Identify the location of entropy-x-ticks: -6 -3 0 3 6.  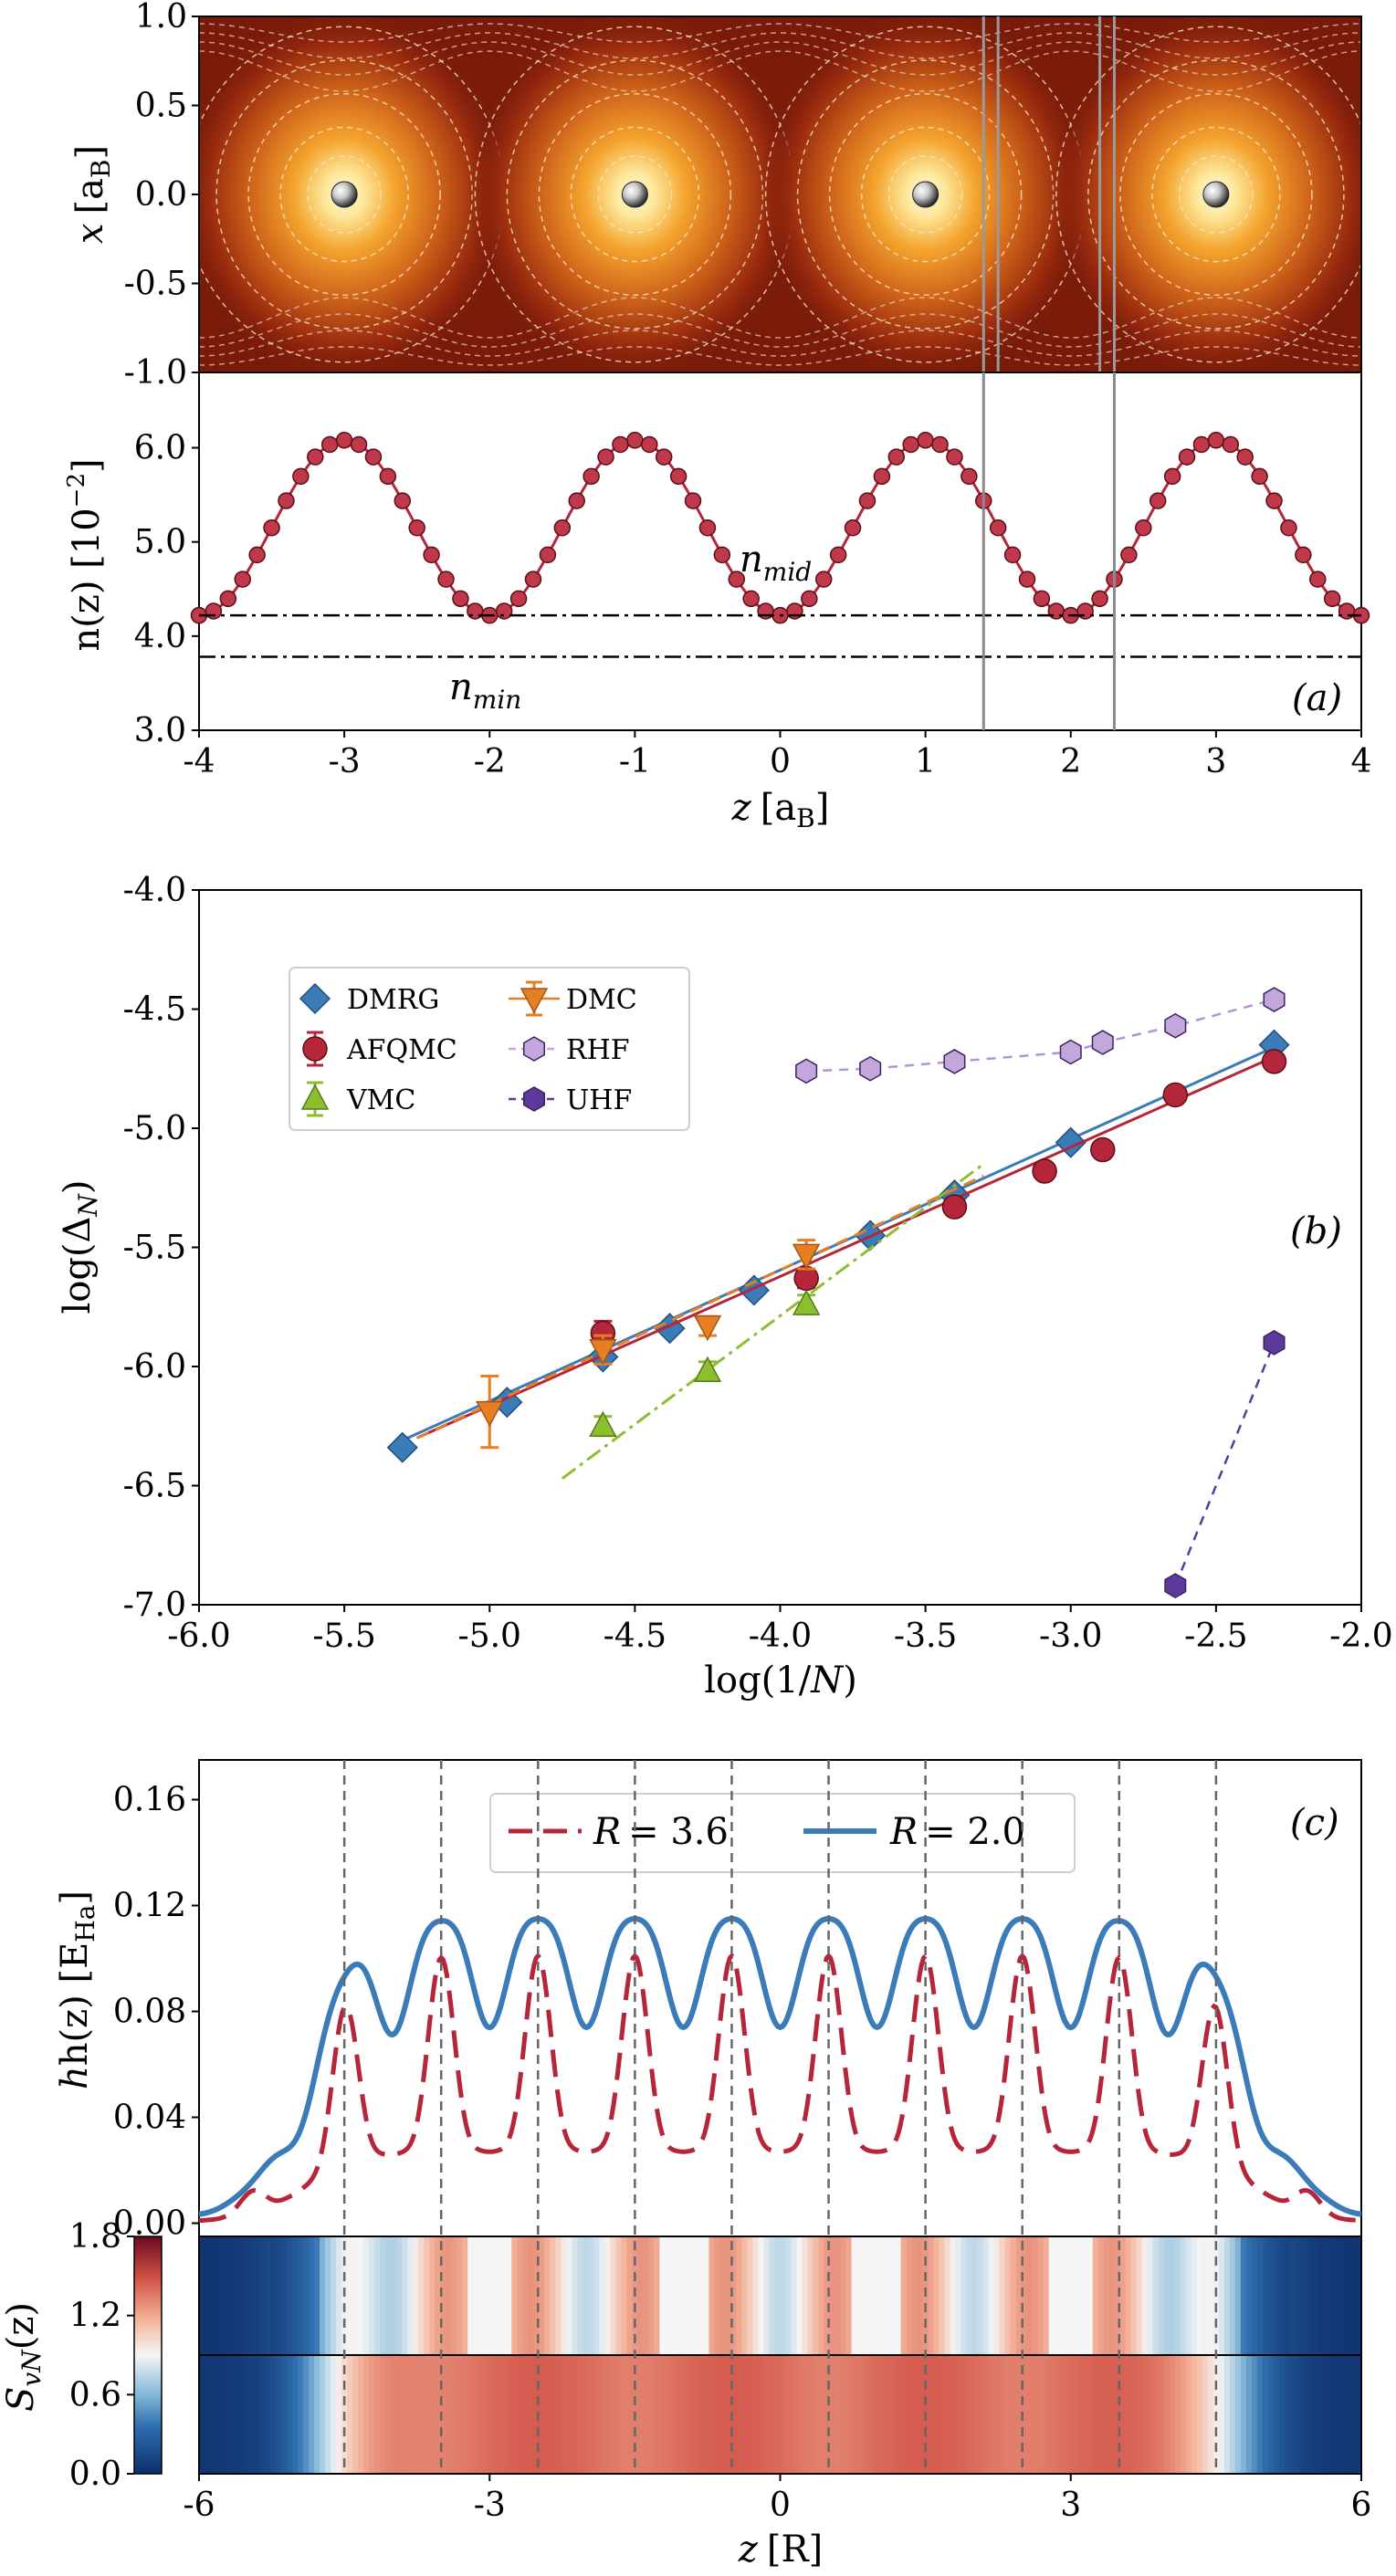
(777, 2499).